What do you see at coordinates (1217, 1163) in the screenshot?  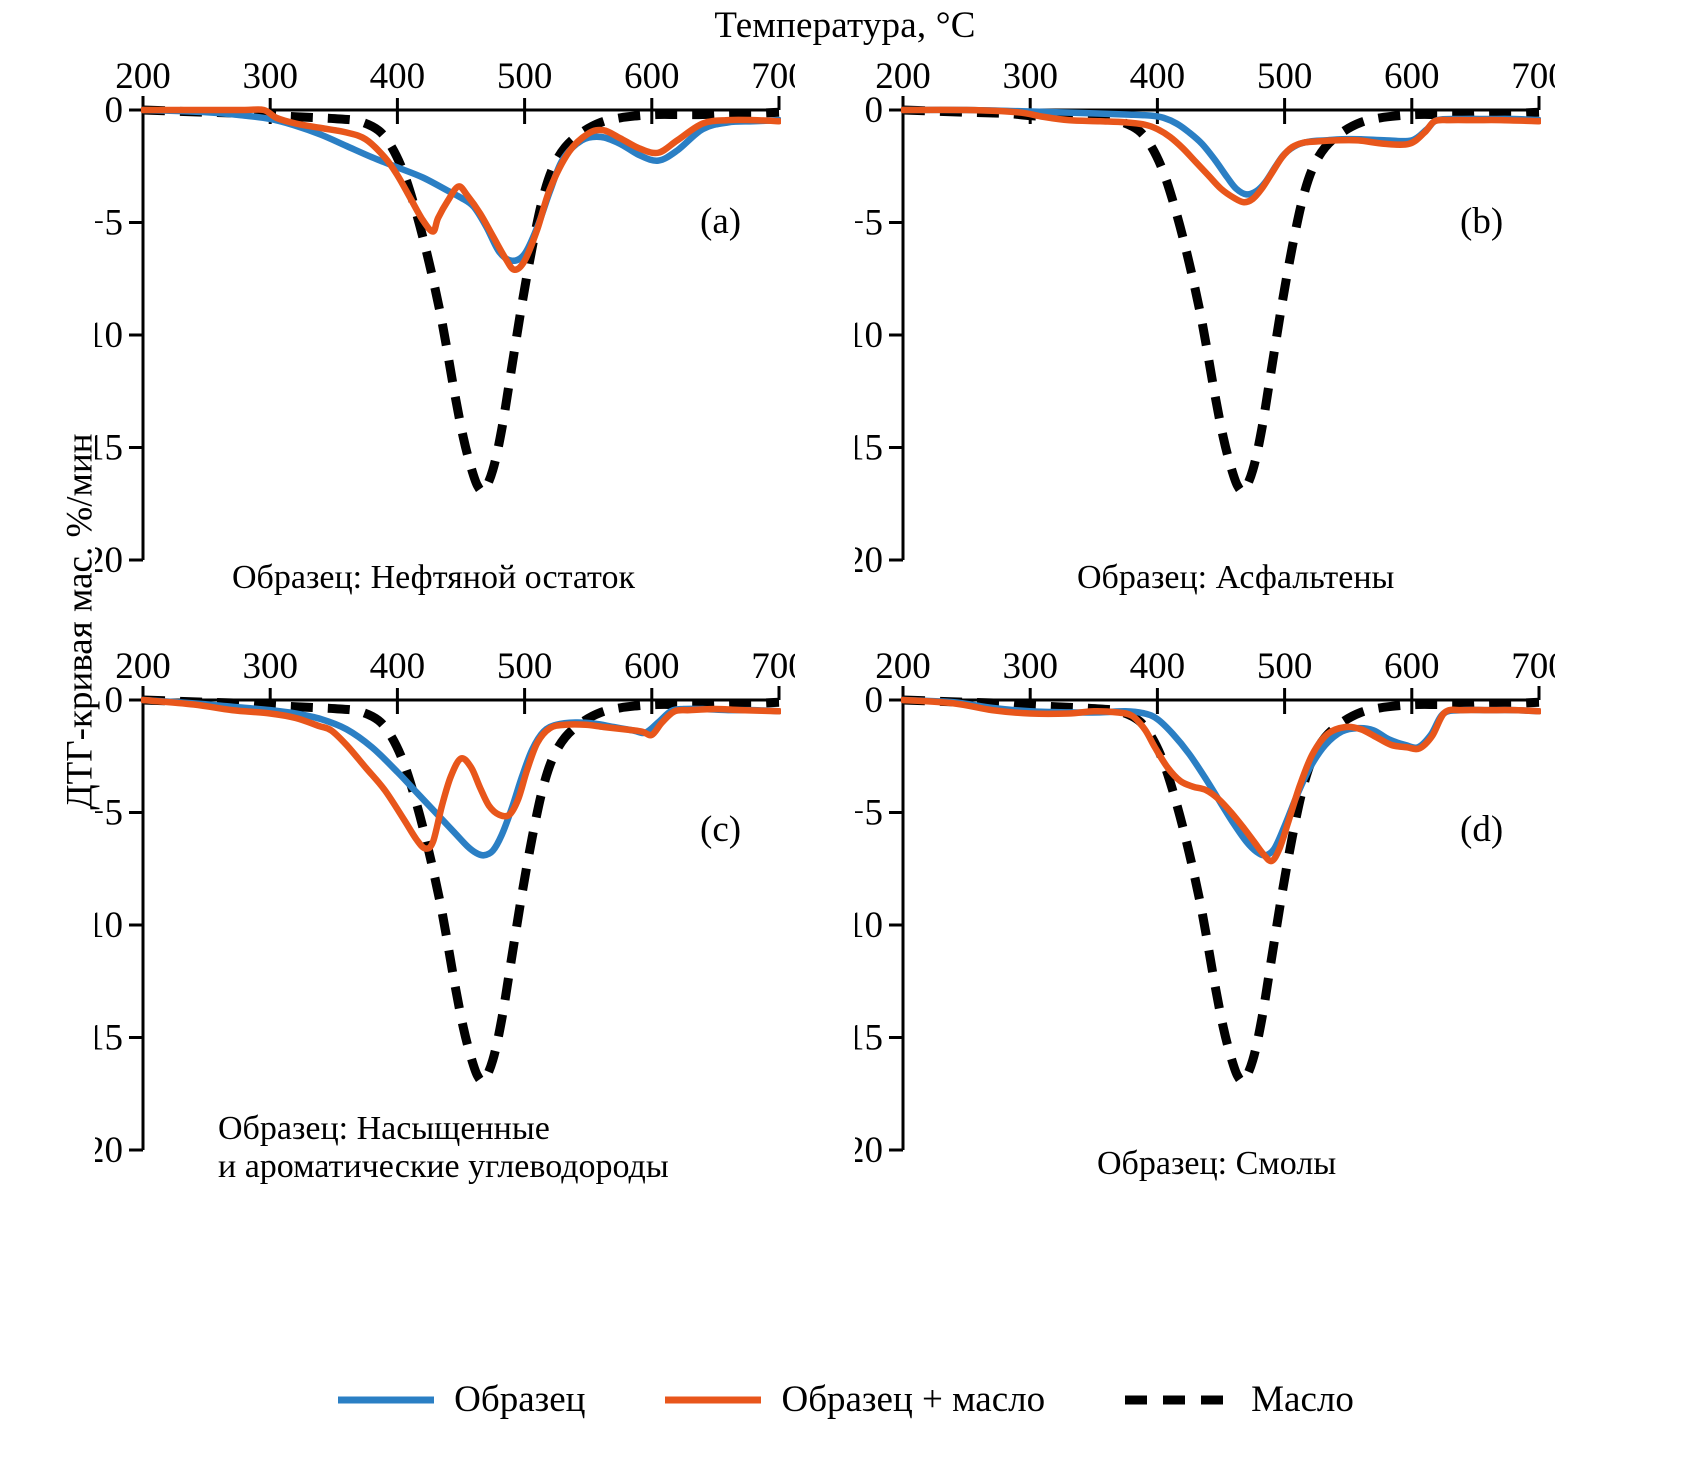 I see `panel-d-caption: Образец: Смолы` at bounding box center [1217, 1163].